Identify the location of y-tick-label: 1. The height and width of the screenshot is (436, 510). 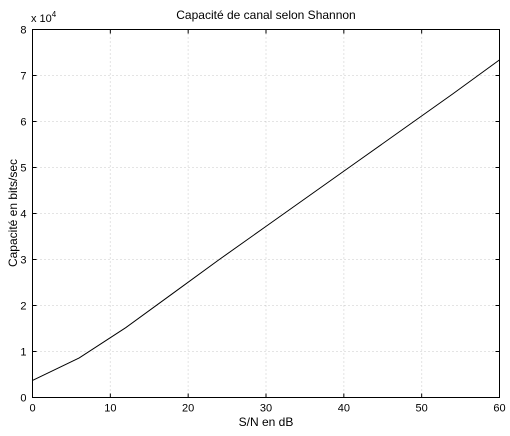
(23, 353).